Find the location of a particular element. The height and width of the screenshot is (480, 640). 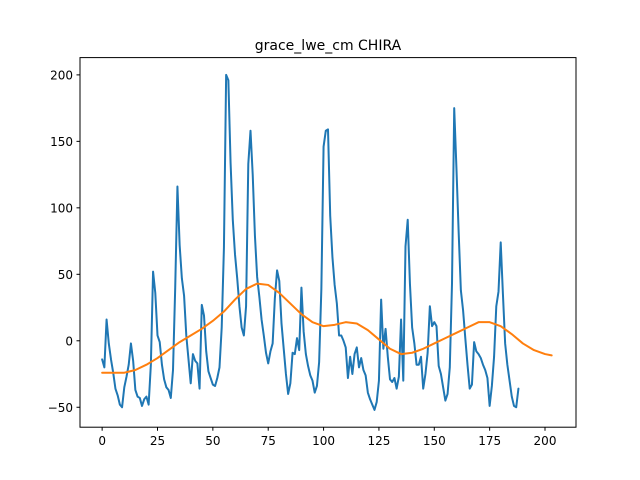

x-tick-label: 100 is located at coordinates (323, 441).